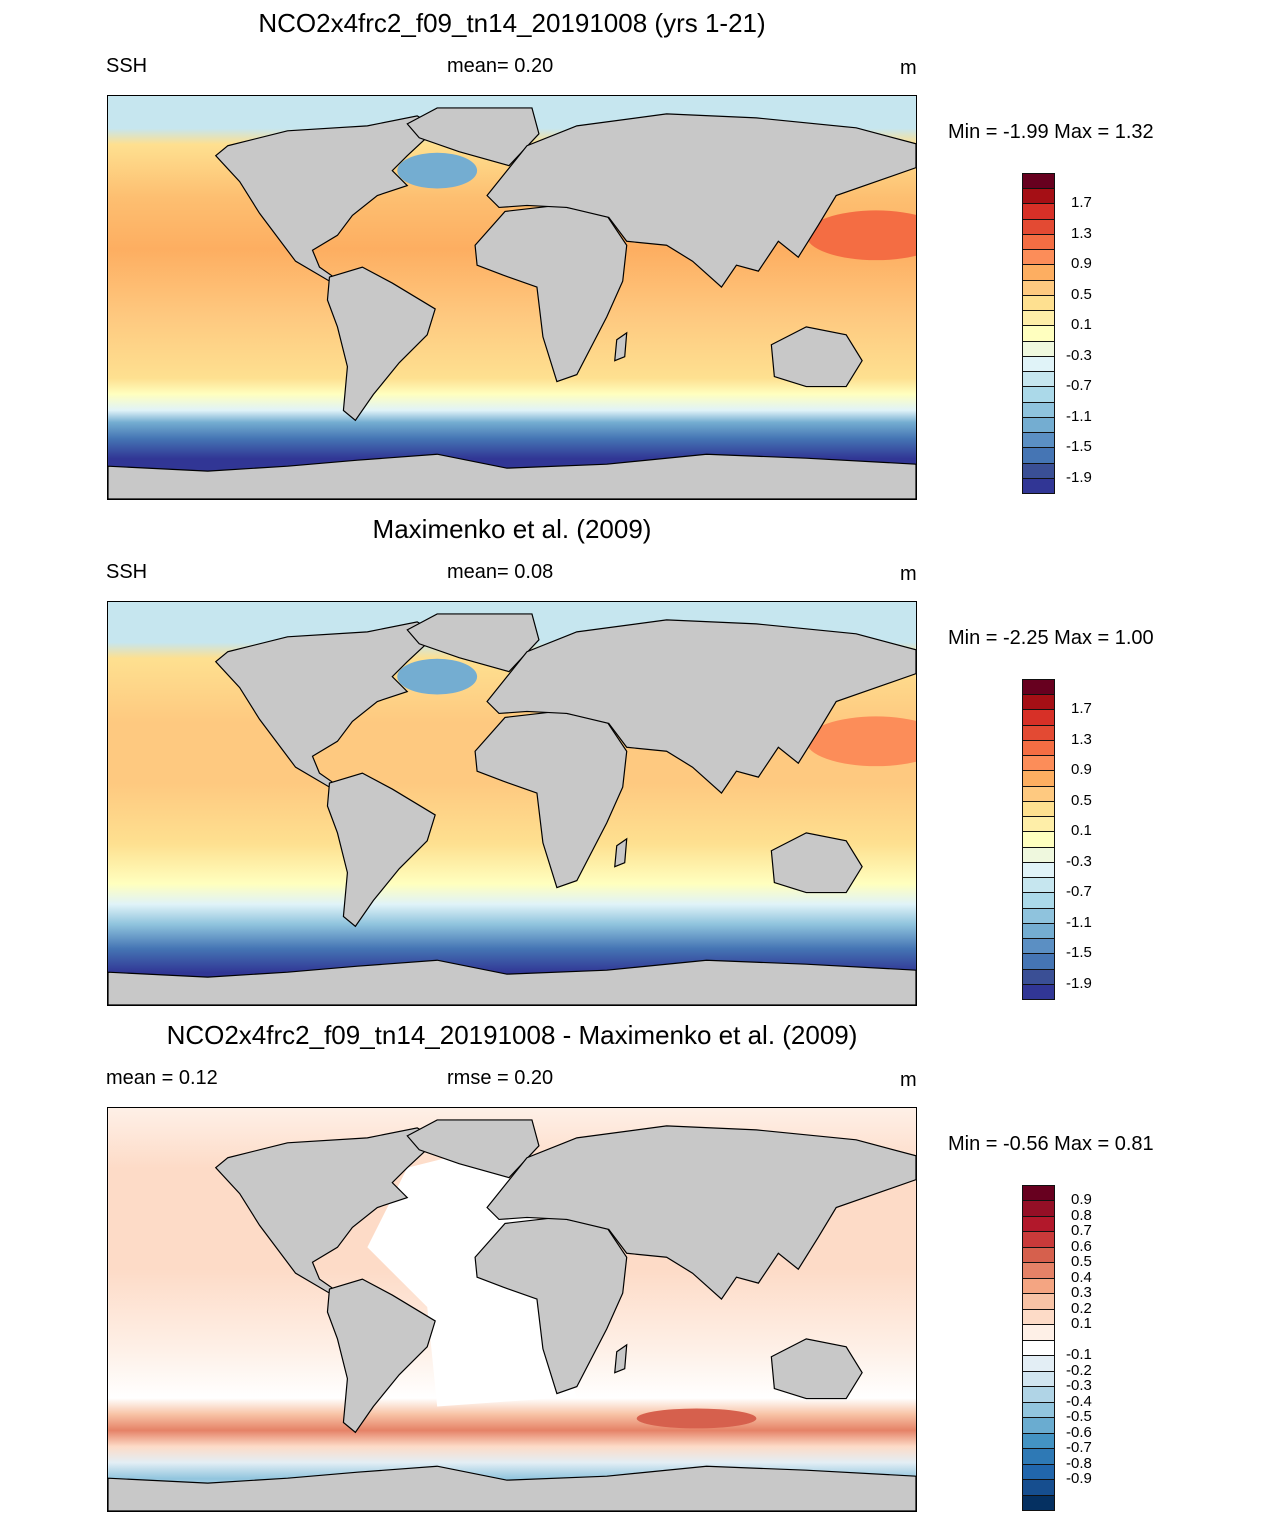 The image size is (1285, 1519). I want to click on colorbar-tick-label: -0.1, so click(1079, 1355).